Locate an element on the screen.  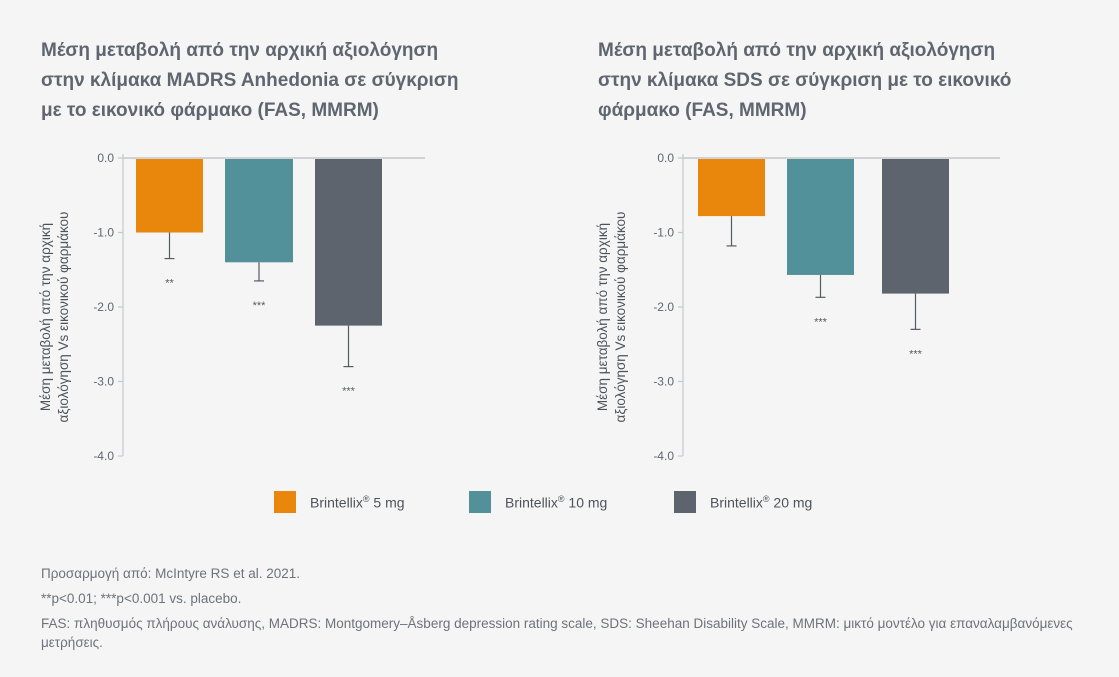
legend-item-10mg: Brintellix® 10 mg is located at coordinates (538, 502).